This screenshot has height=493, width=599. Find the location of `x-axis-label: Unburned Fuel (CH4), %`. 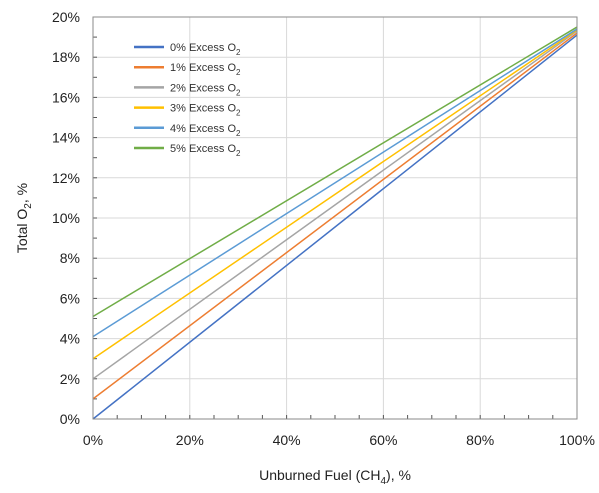

x-axis-label: Unburned Fuel (CH4), % is located at coordinates (335, 477).